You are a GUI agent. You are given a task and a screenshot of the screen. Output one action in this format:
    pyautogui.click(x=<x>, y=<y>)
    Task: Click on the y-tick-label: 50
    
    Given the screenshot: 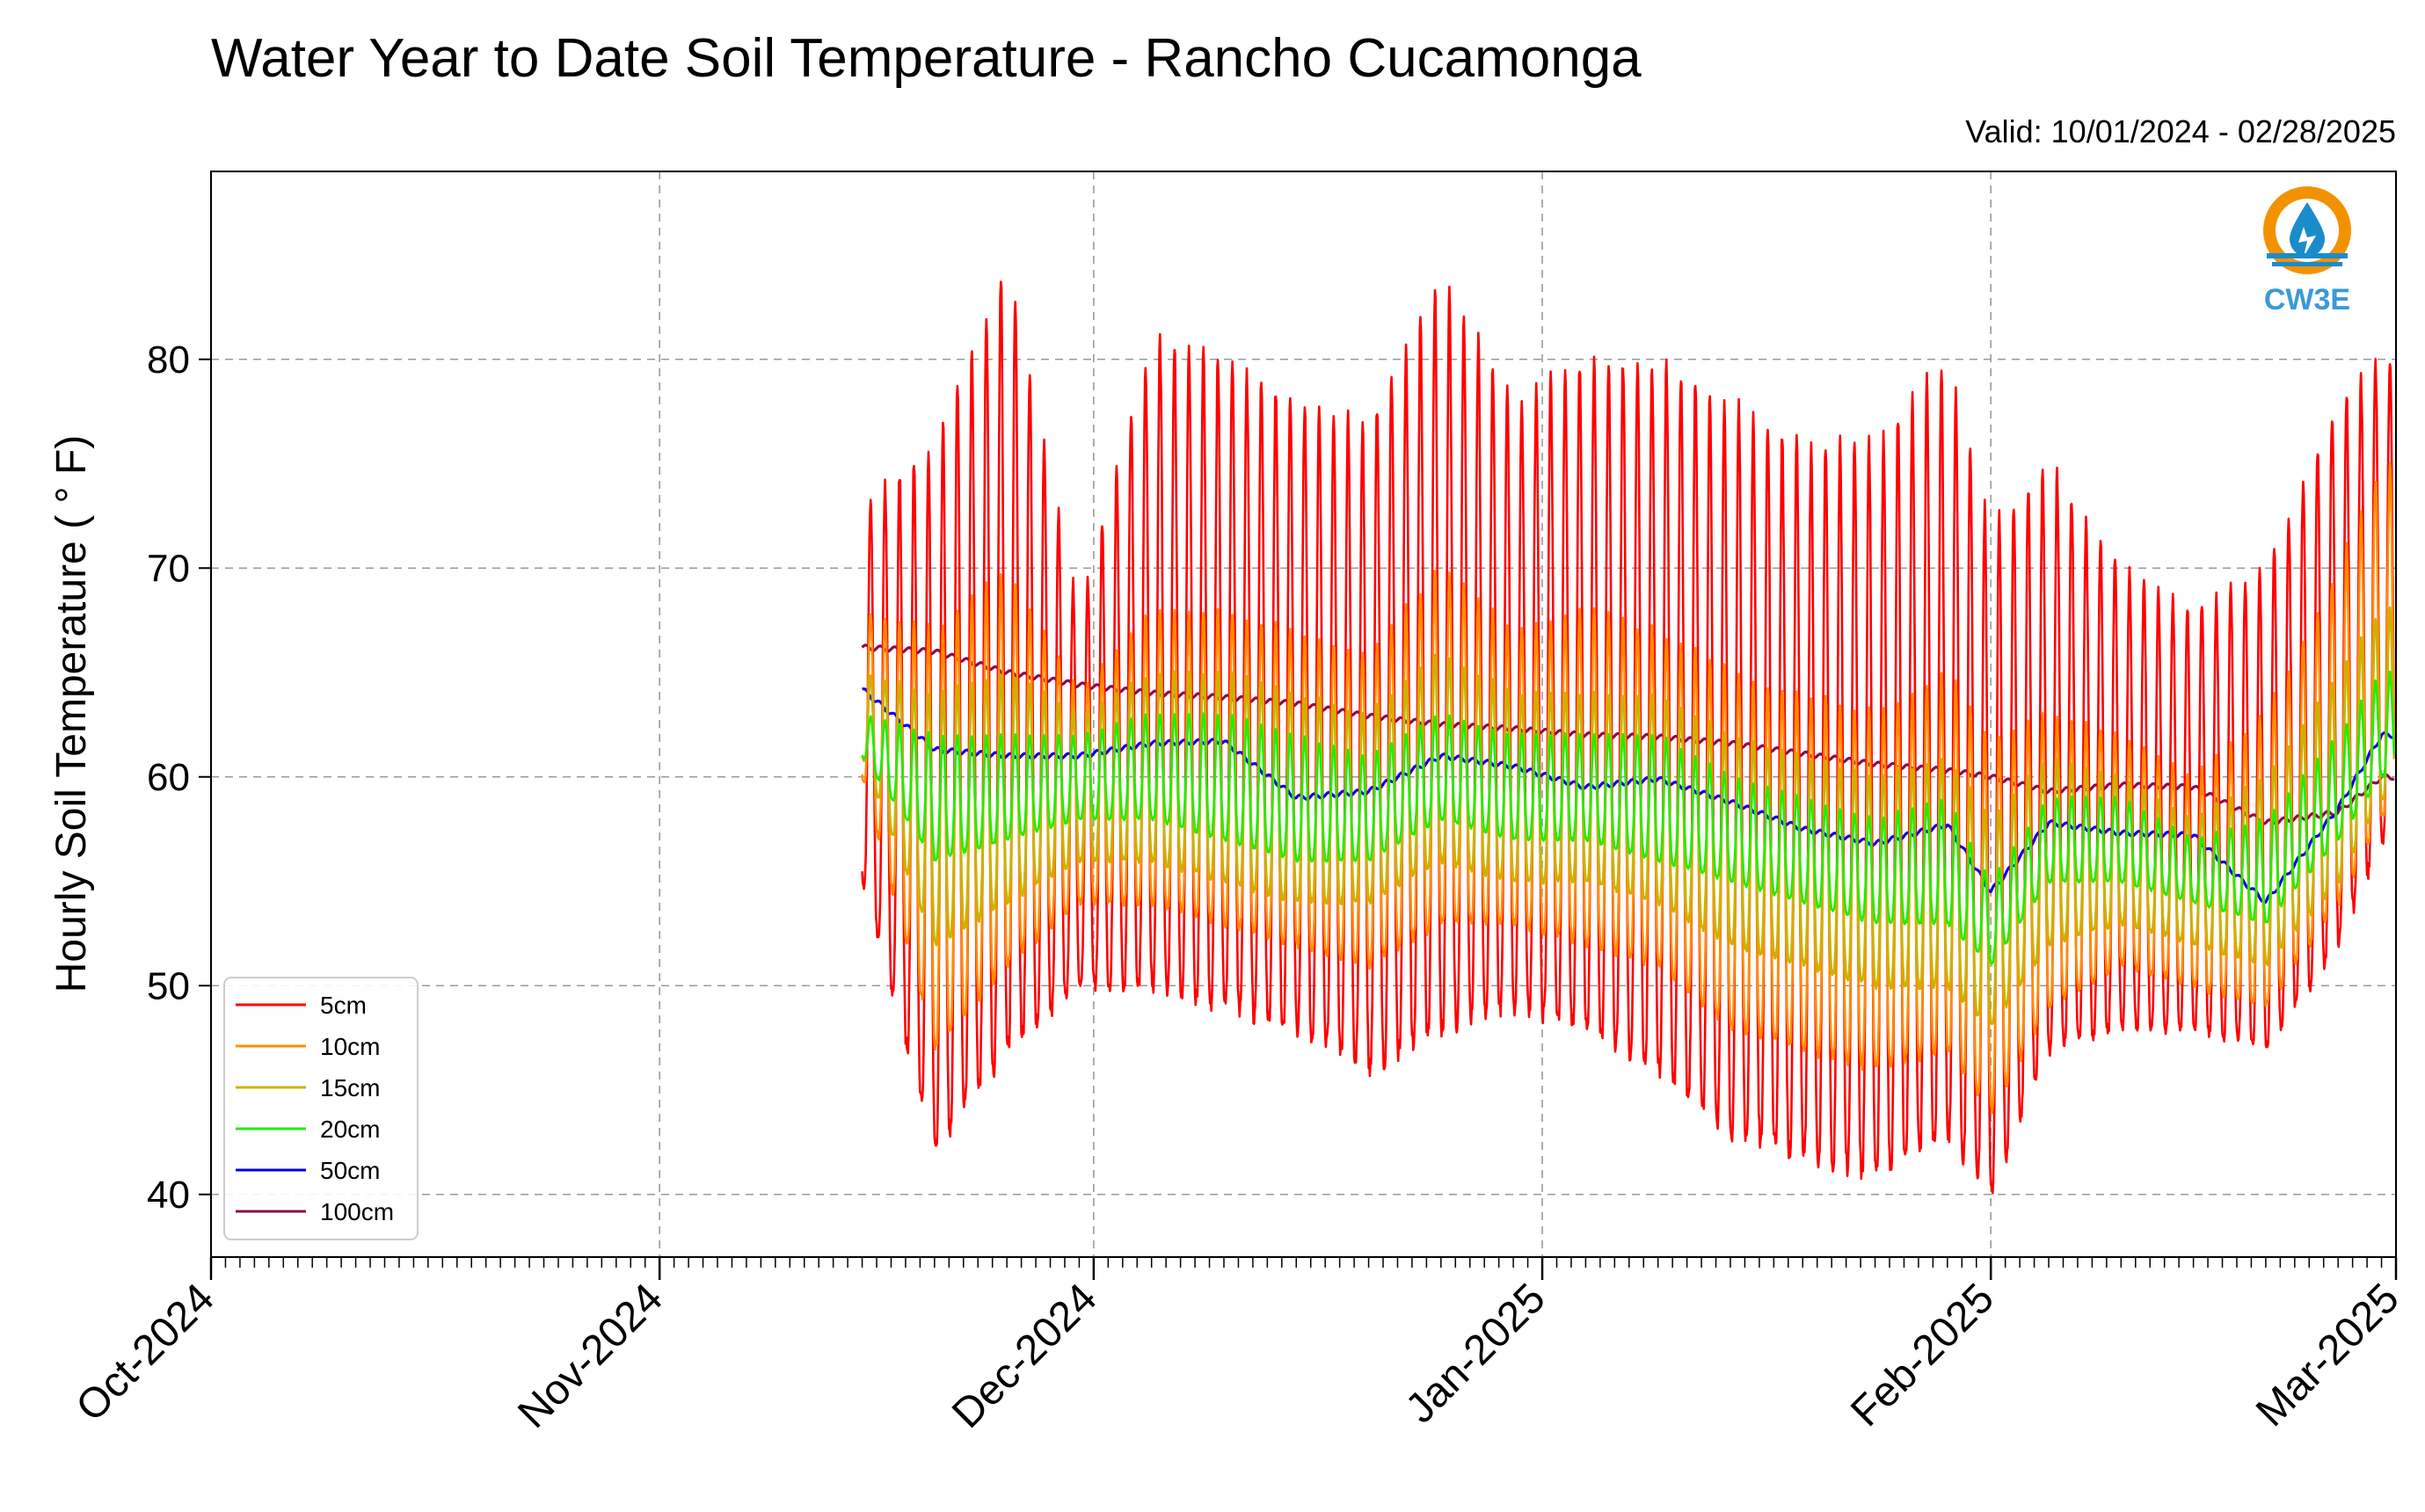 What is the action you would take?
    pyautogui.click(x=168, y=986)
    